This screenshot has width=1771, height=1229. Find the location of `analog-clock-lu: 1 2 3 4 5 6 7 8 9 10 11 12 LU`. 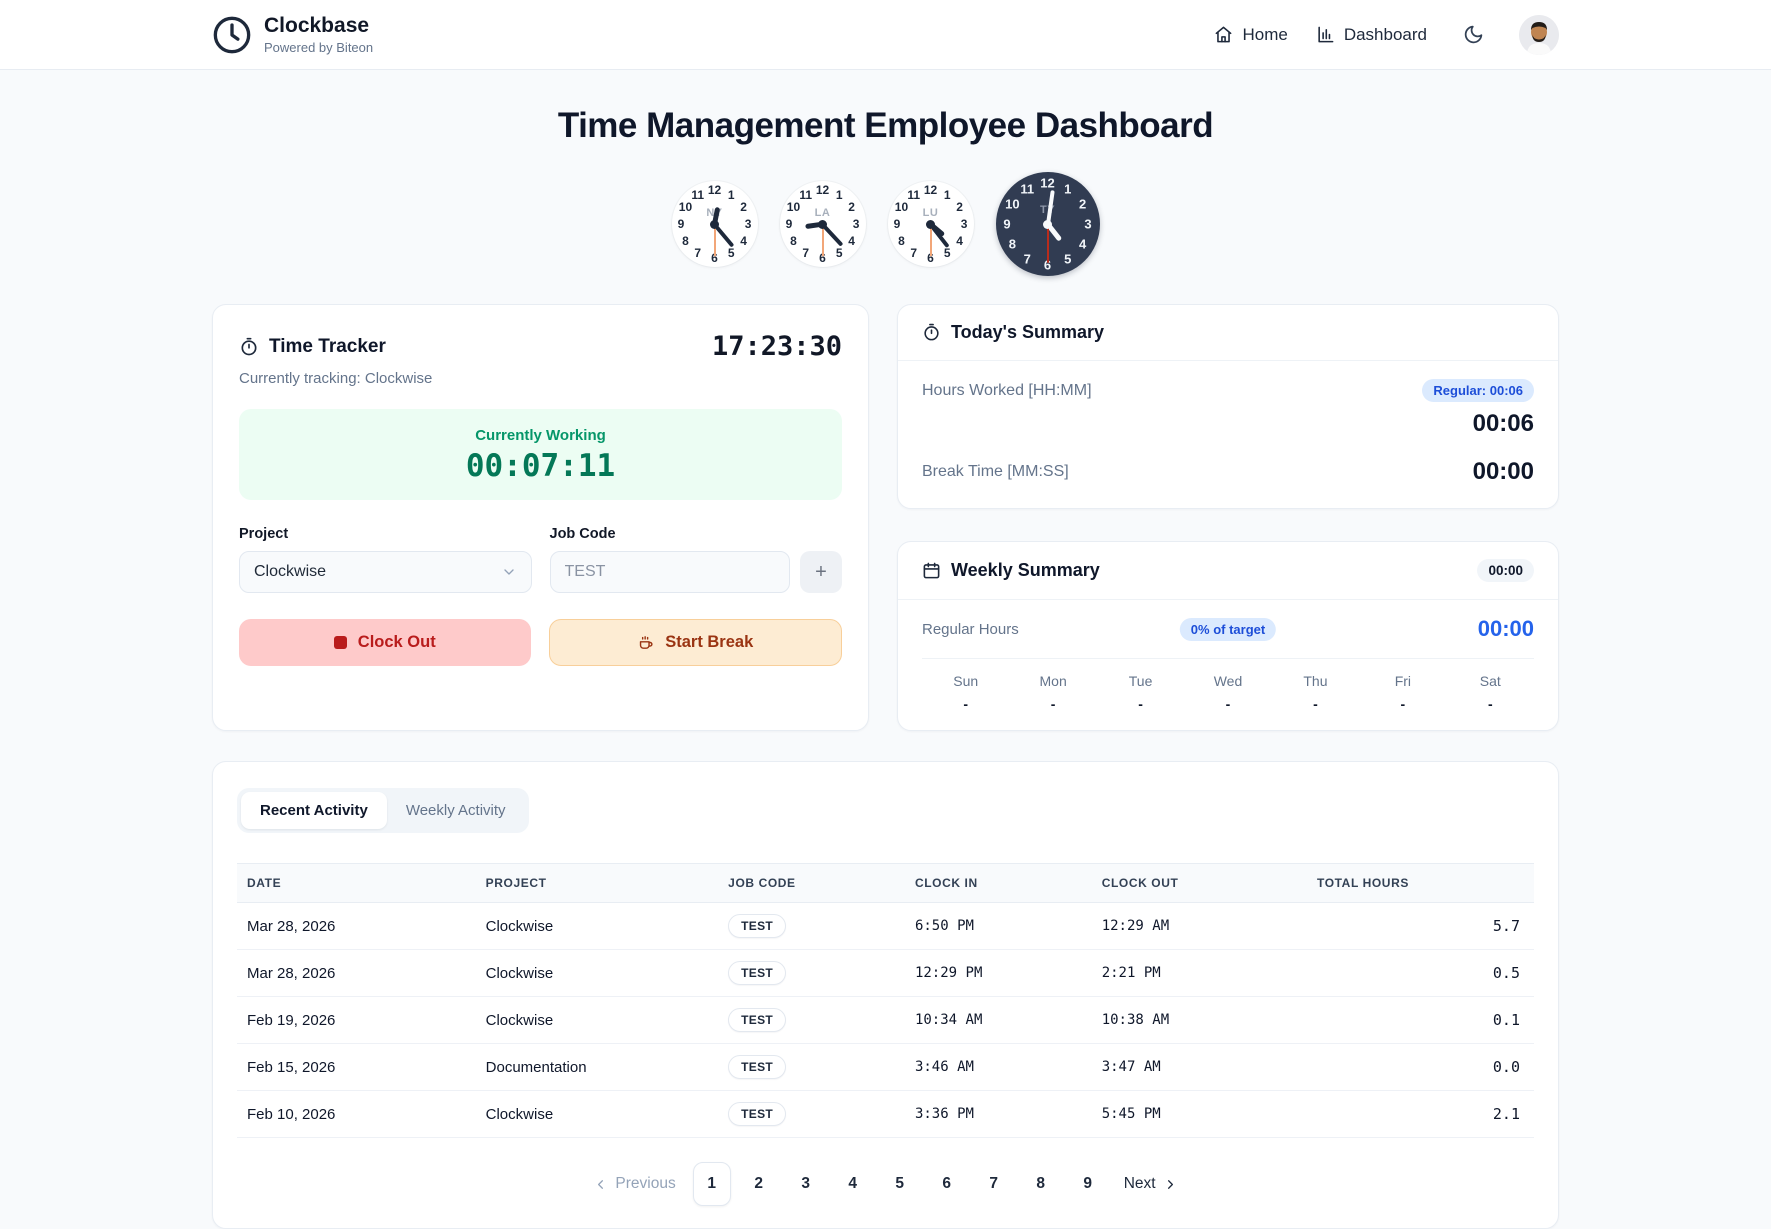

analog-clock-lu: 1 2 3 4 5 6 7 8 9 10 11 12 LU is located at coordinates (930, 224).